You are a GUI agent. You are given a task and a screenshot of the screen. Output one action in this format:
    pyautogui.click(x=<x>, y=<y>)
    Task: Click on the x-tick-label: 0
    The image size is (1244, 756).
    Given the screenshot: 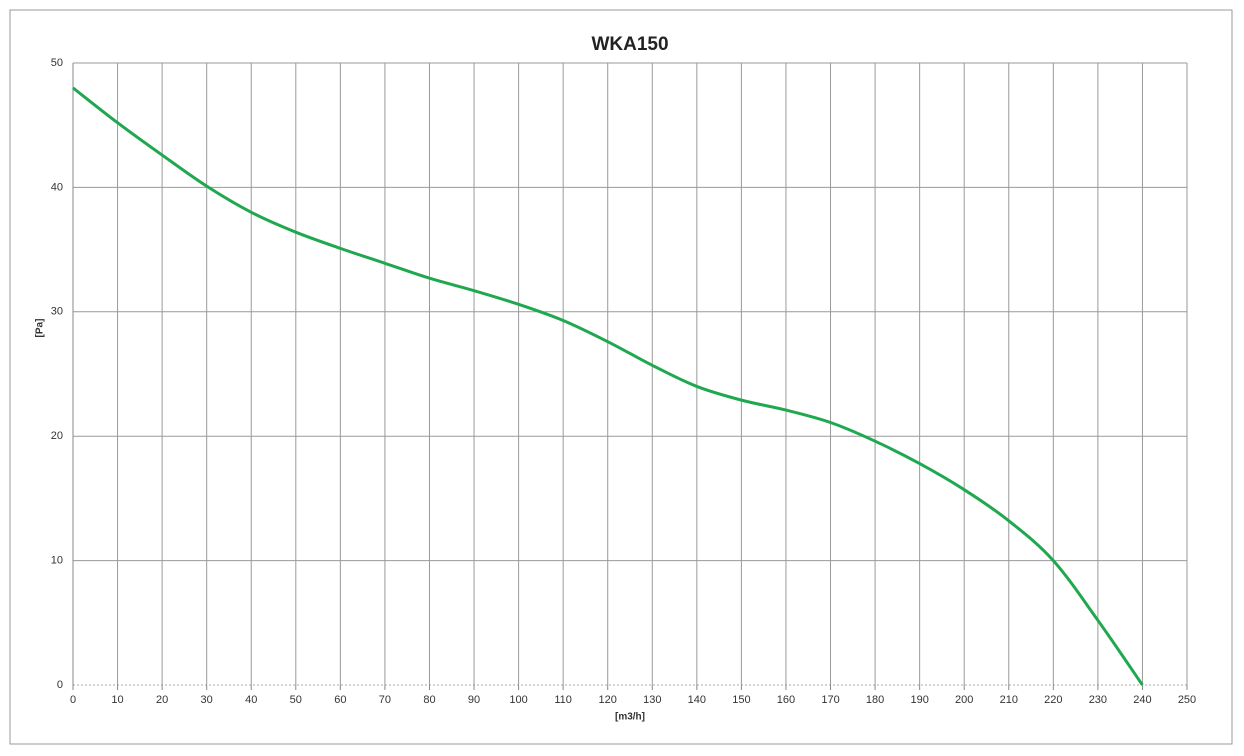 What is the action you would take?
    pyautogui.click(x=73, y=700)
    